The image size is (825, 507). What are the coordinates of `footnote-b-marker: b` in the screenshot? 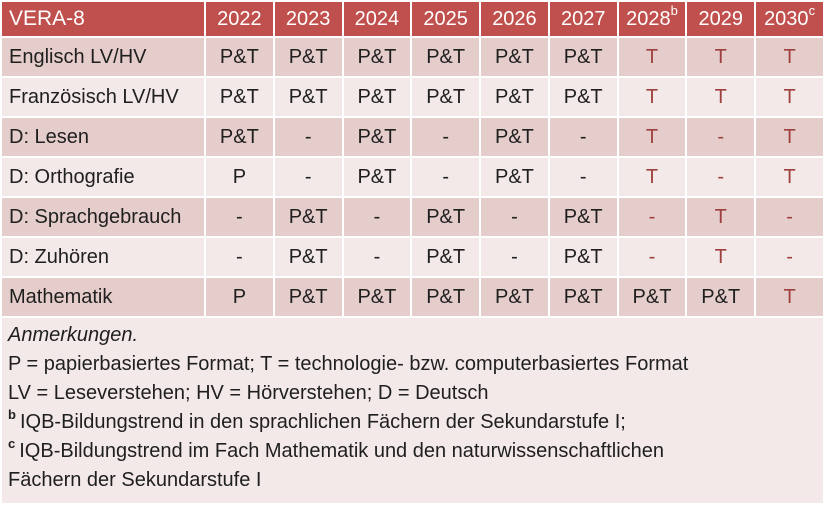 It's located at (12, 415).